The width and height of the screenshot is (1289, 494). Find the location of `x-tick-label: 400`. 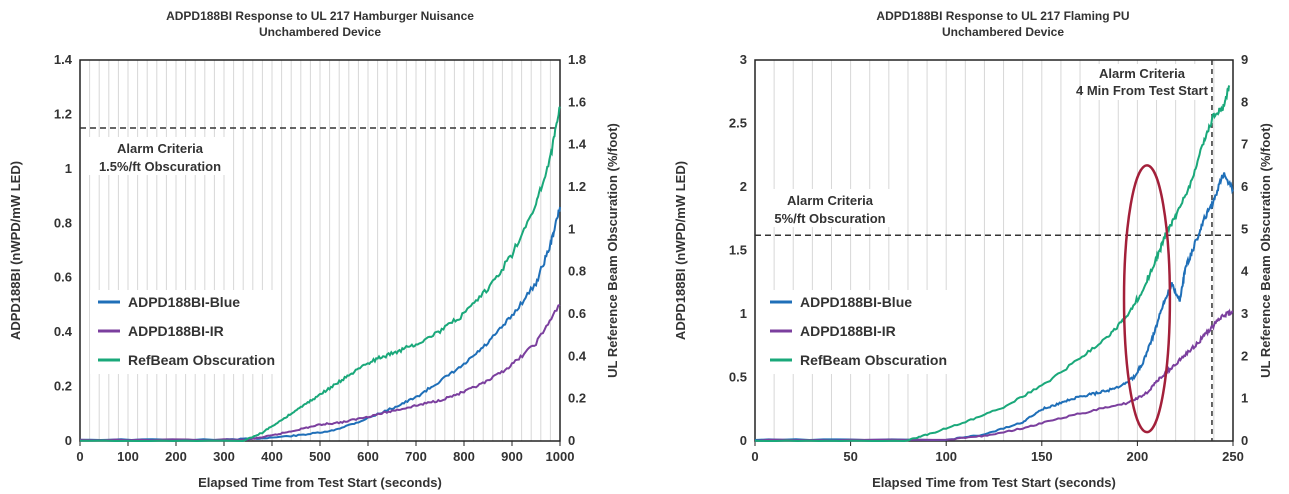

x-tick-label: 400 is located at coordinates (272, 456).